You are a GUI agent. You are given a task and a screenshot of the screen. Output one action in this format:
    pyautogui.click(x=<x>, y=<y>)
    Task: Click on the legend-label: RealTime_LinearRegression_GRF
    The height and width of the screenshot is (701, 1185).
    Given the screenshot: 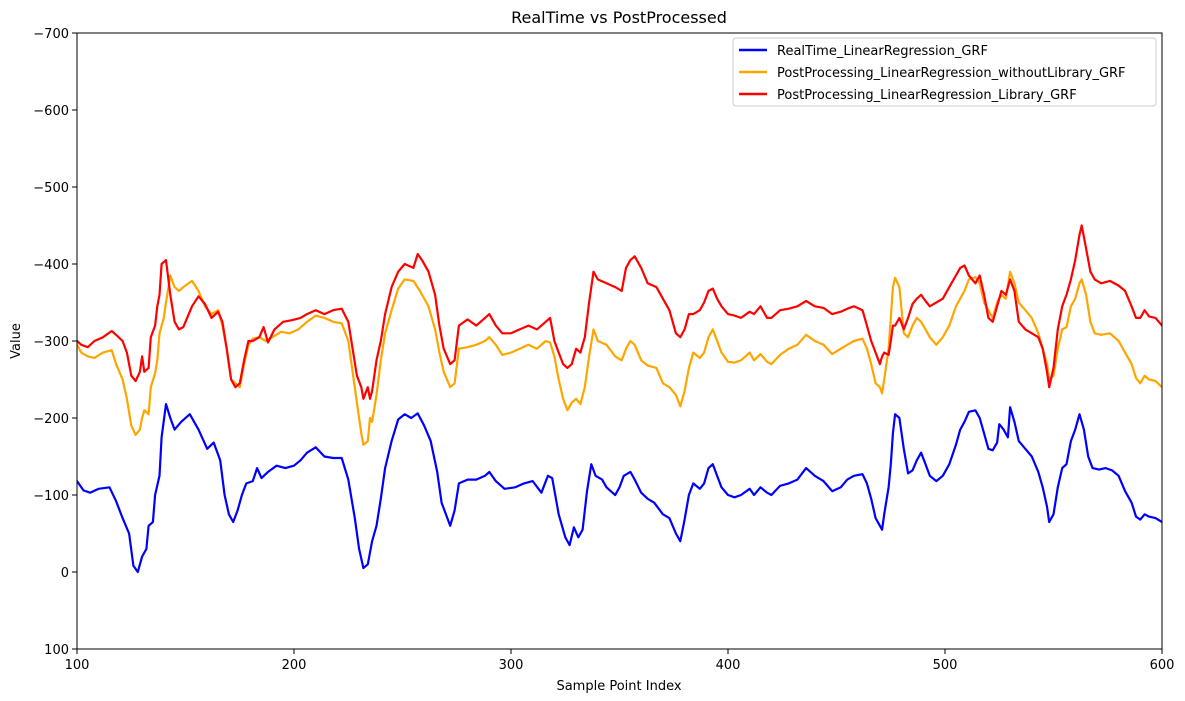 What is the action you would take?
    pyautogui.click(x=882, y=51)
    